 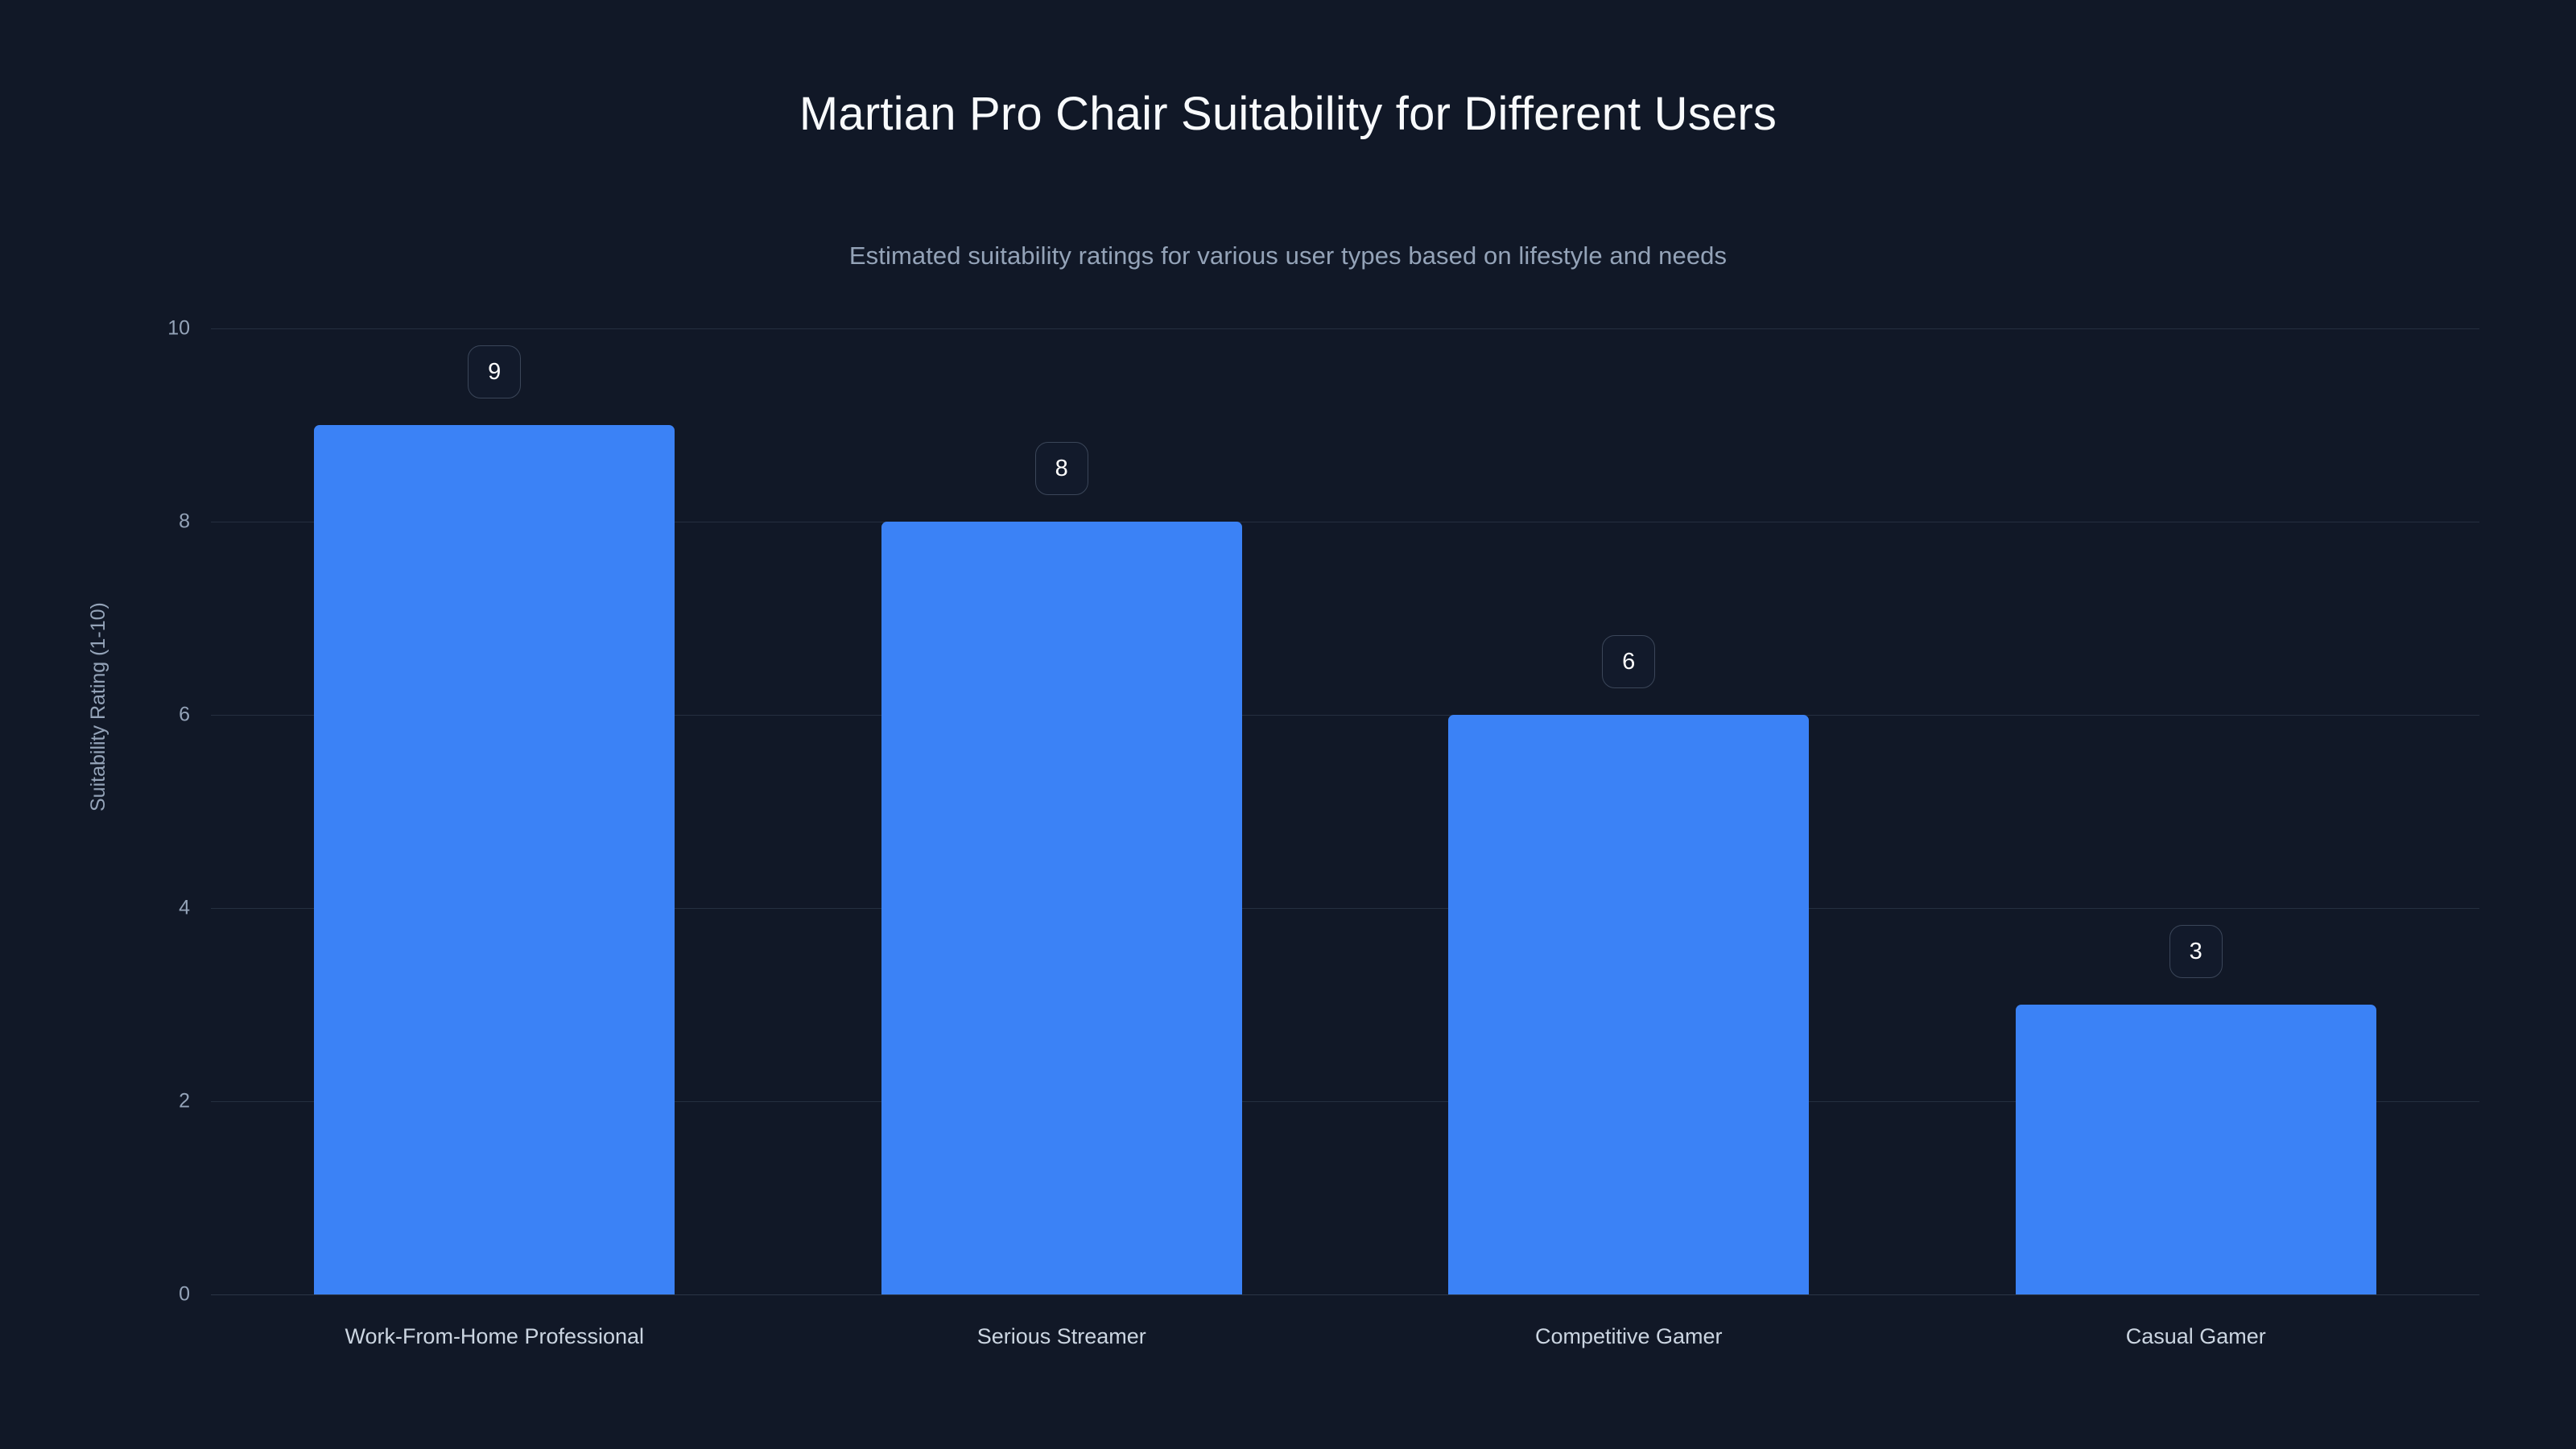 I want to click on x-axis-tick-label: Casual Gamer, so click(x=2195, y=1336).